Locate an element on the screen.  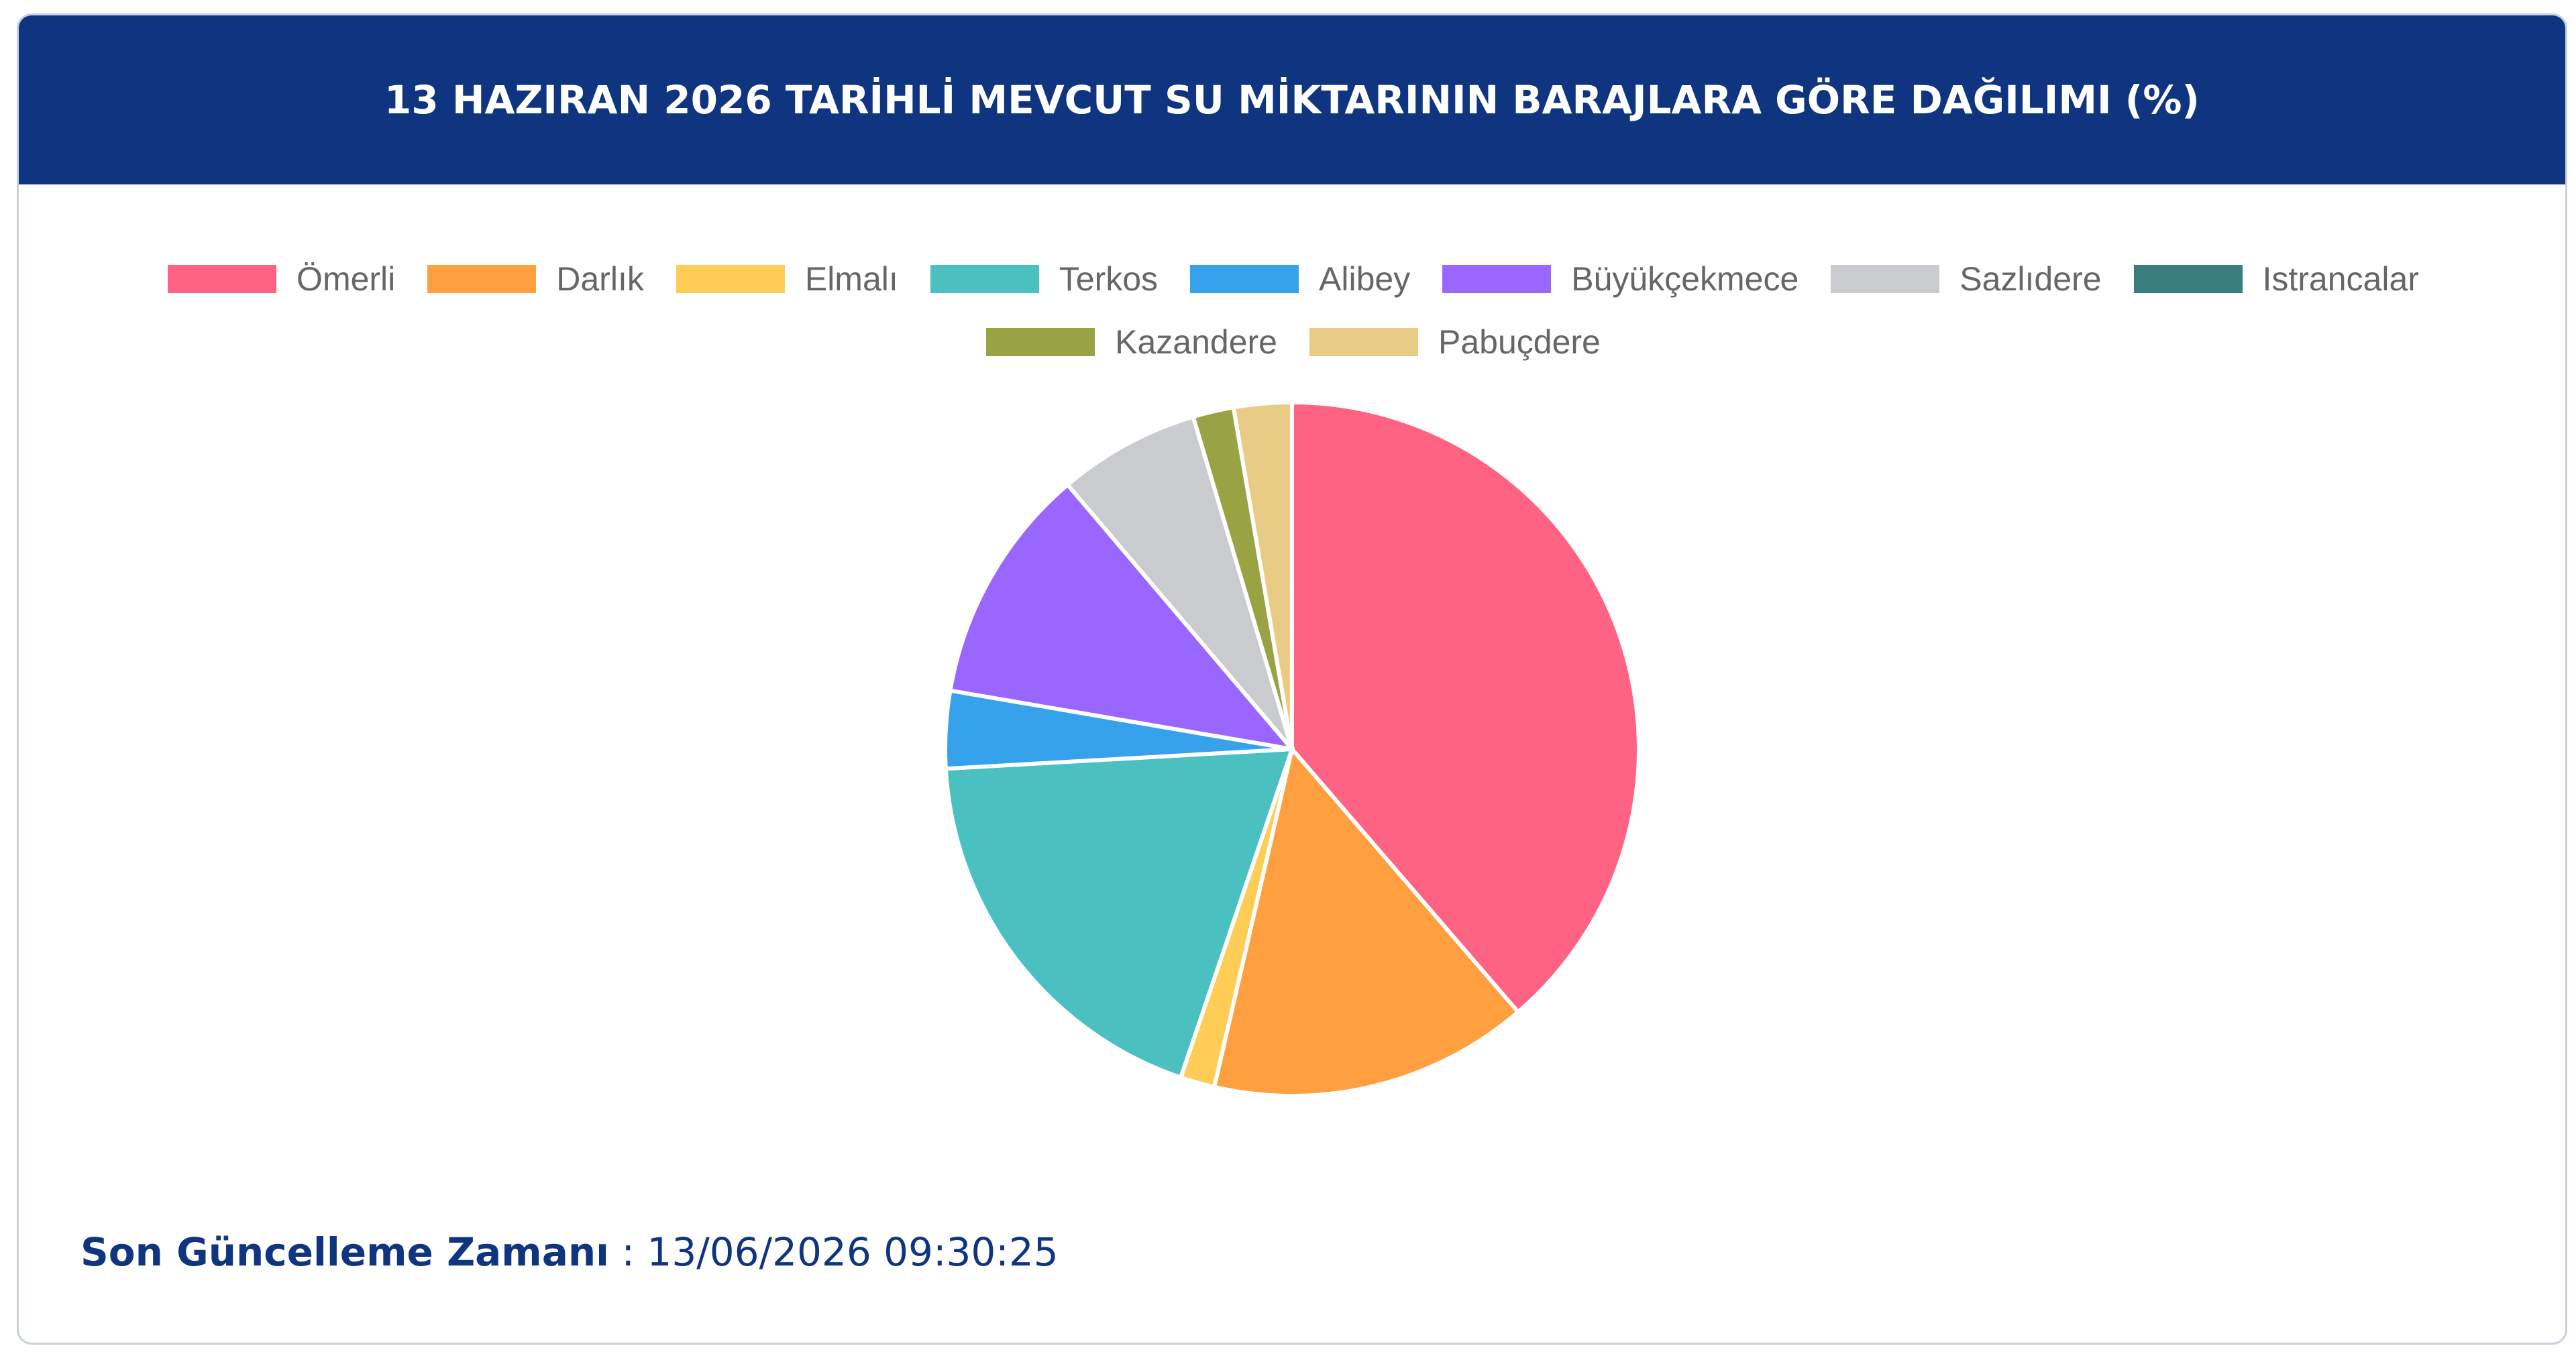
legend-label: Istrancalar is located at coordinates (2340, 279).